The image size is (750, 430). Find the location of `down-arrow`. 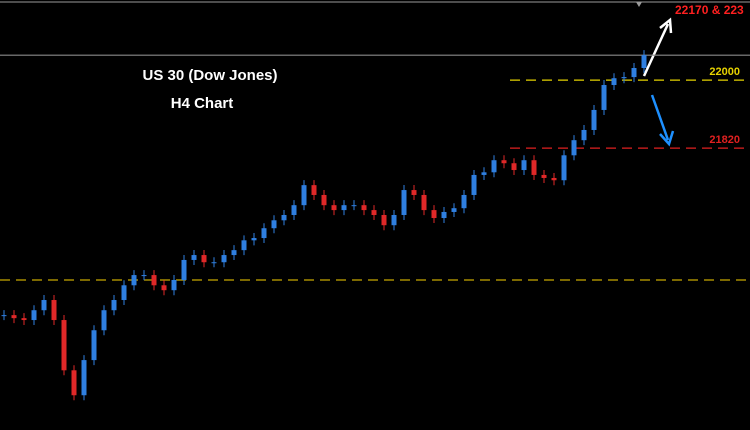

down-arrow is located at coordinates (662, 120).